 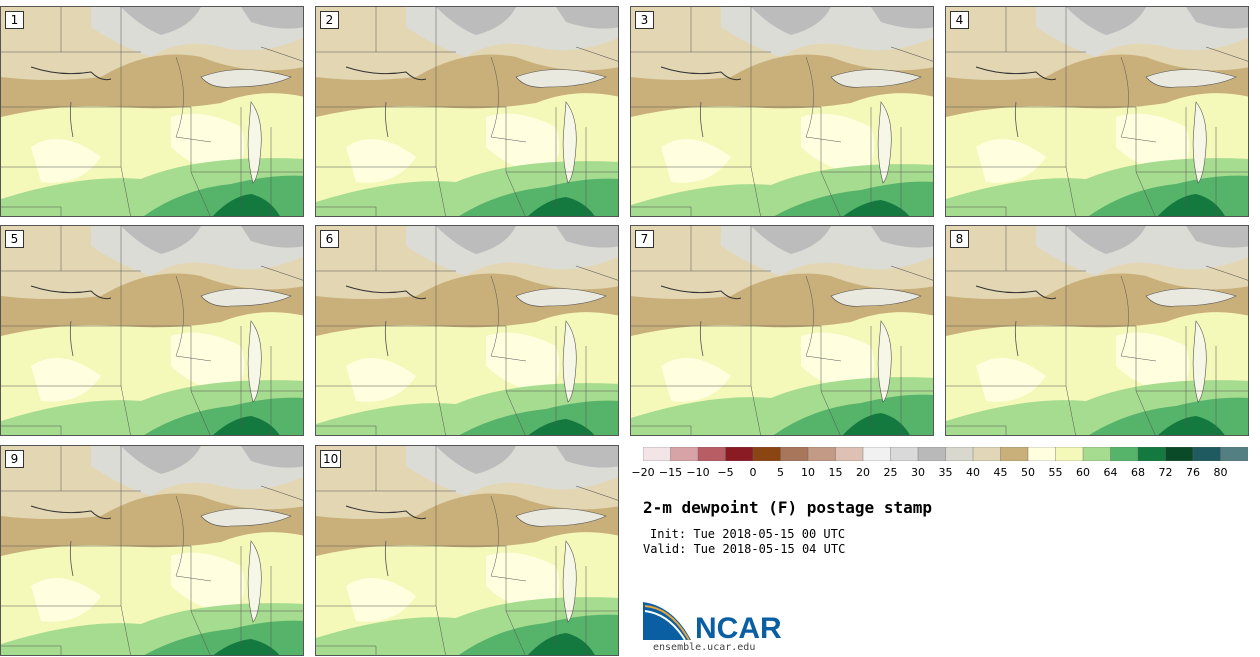 I want to click on ncar-logo: NCAR, so click(x=718, y=621).